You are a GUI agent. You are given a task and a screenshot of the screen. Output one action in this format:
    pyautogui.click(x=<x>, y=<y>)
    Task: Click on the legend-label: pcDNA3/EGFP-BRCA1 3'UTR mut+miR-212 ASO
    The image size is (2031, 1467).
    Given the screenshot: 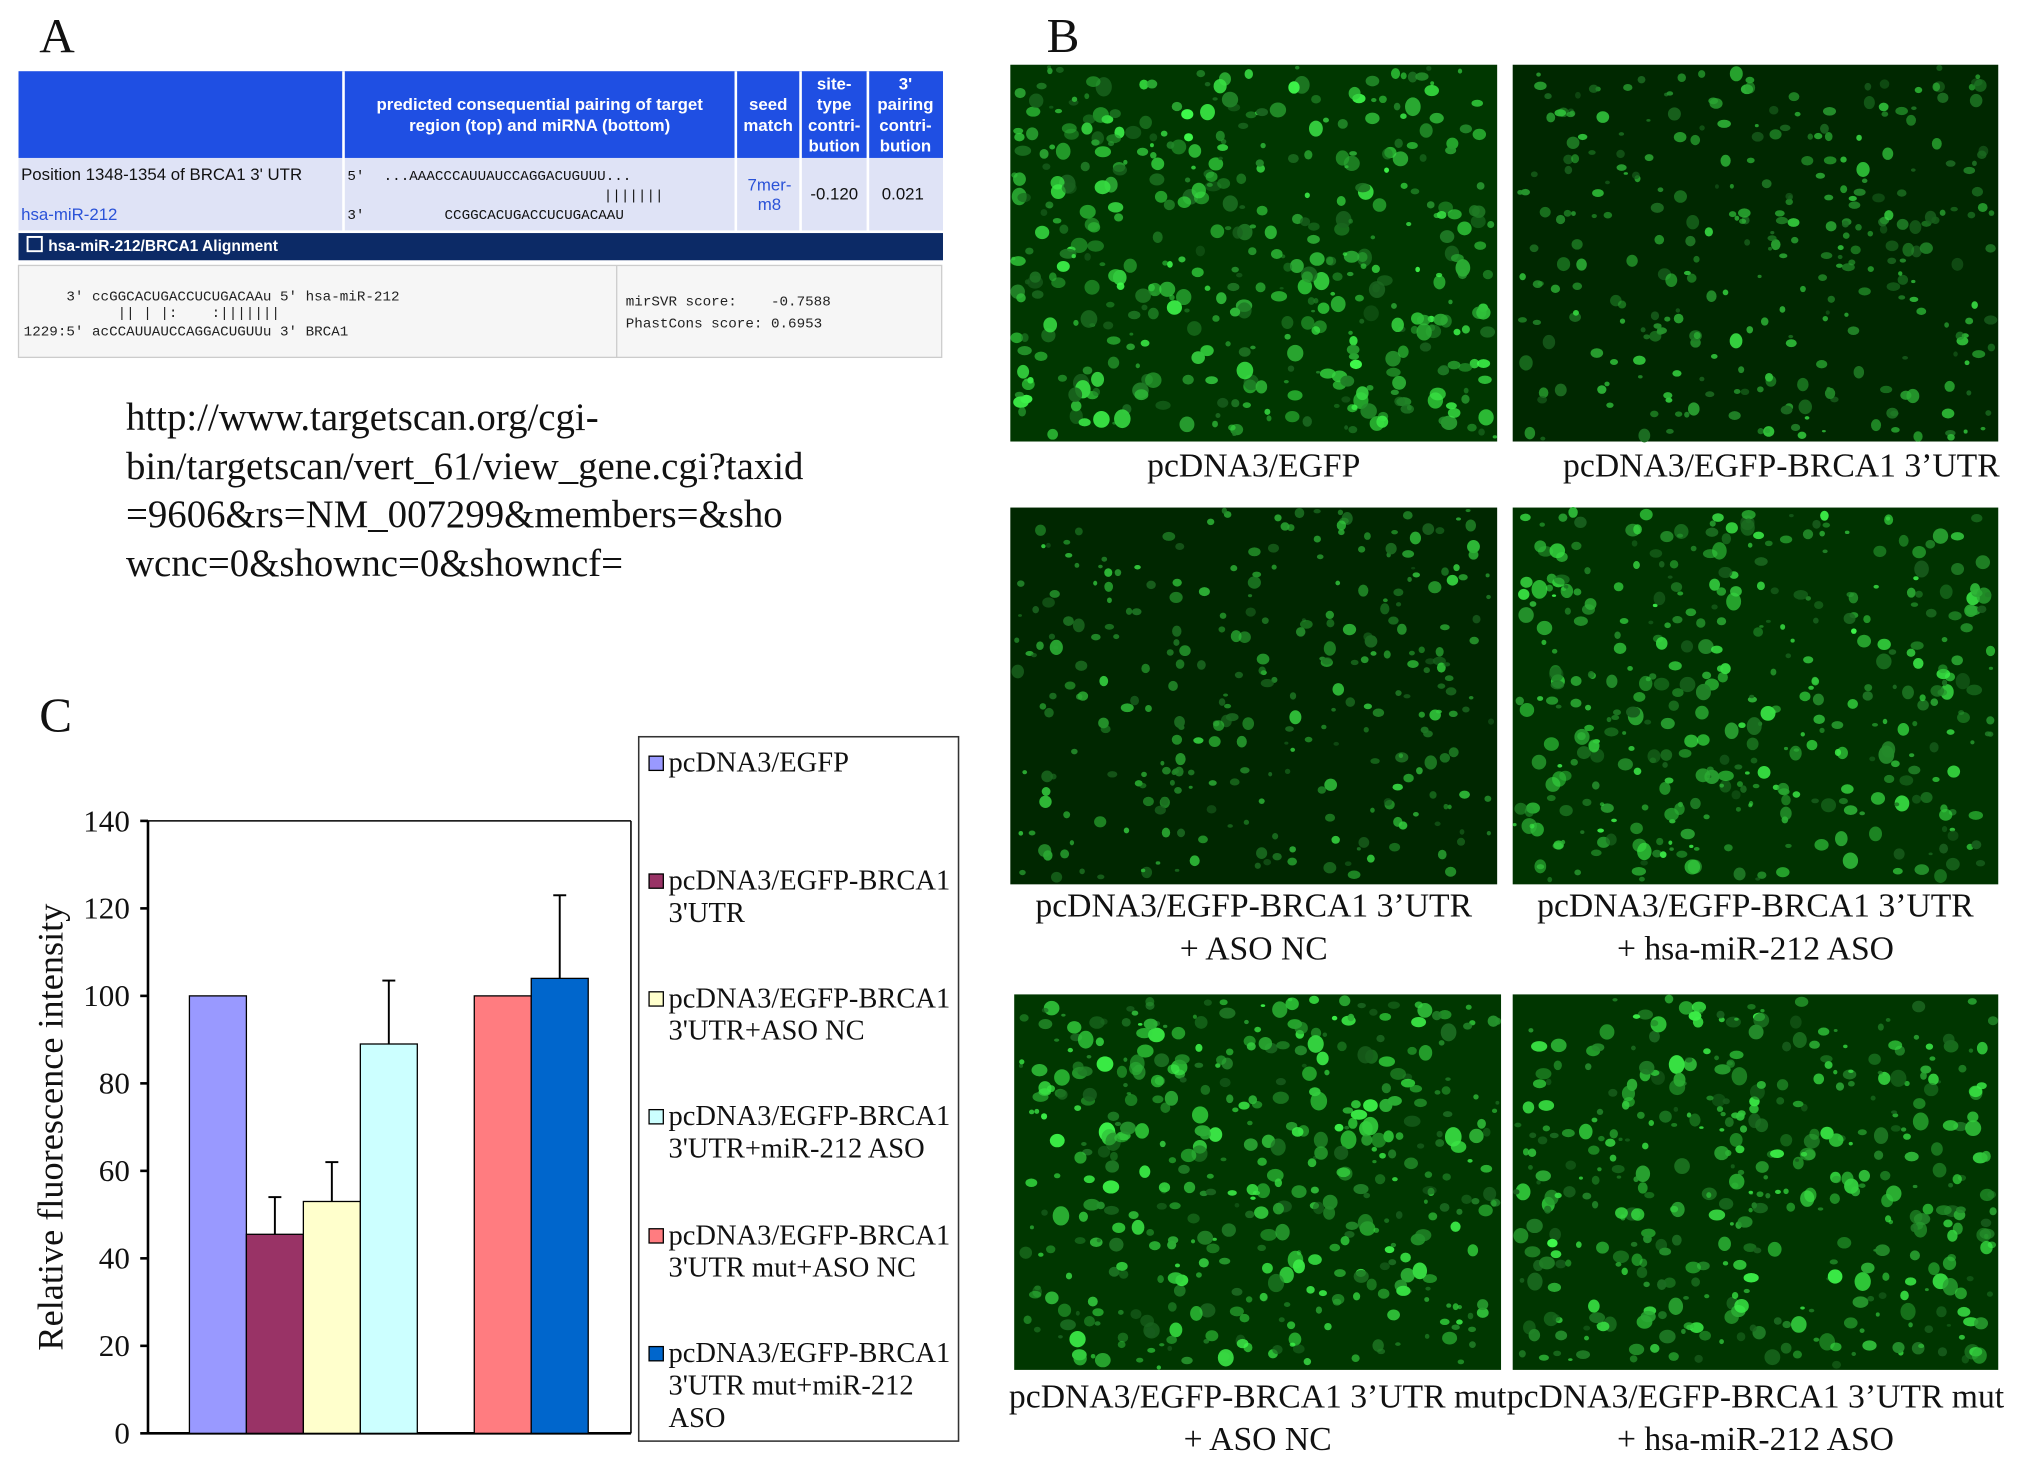 What is the action you would take?
    pyautogui.click(x=809, y=1385)
    